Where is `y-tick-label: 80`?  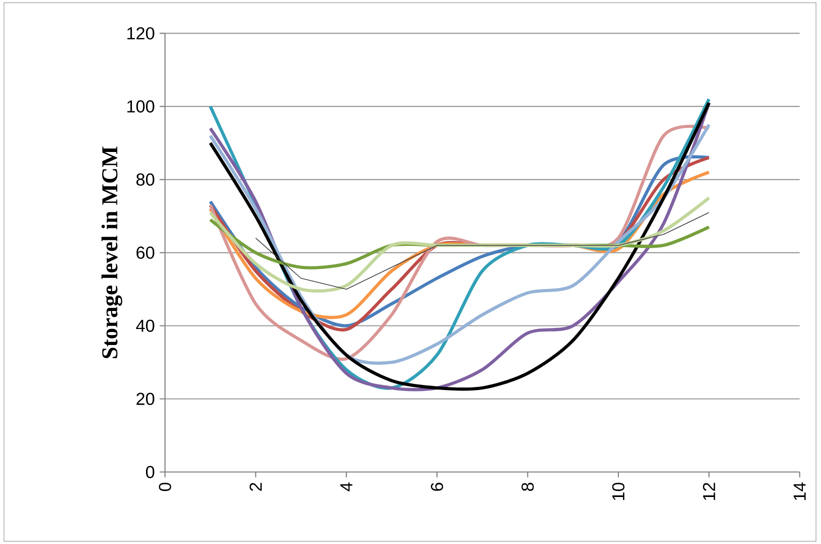 y-tick-label: 80 is located at coordinates (145, 179).